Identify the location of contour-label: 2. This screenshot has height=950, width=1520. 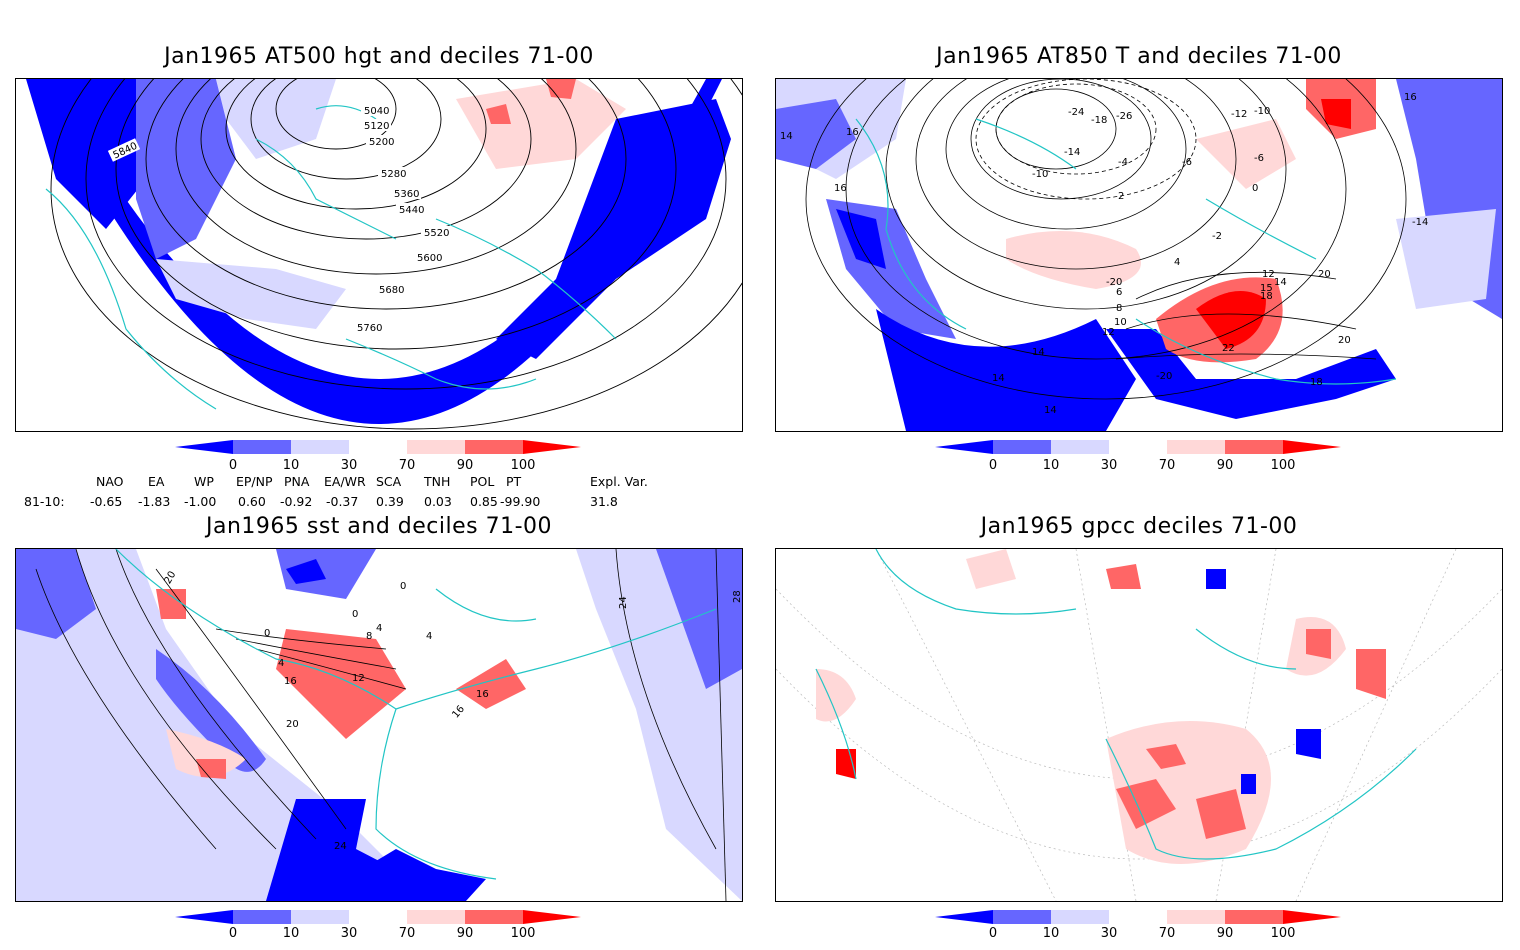
(1121, 196).